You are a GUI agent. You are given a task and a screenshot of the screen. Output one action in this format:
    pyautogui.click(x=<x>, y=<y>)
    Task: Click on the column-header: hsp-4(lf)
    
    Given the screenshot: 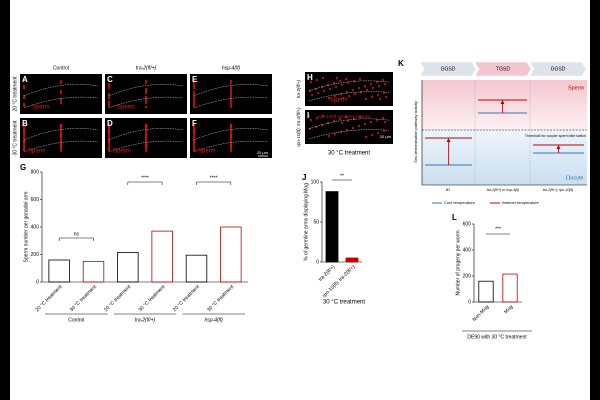 What is the action you would take?
    pyautogui.click(x=231, y=68)
    